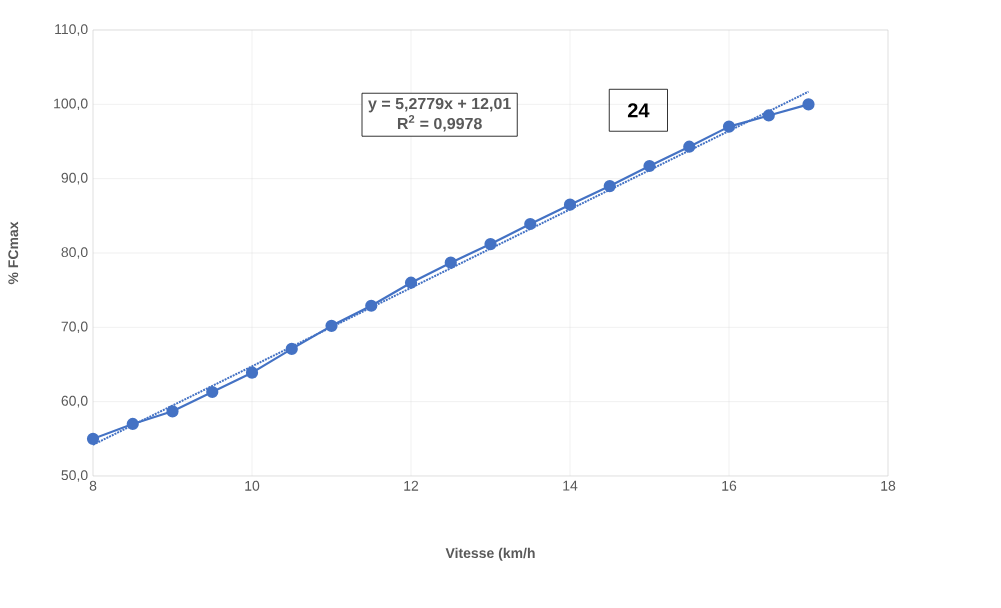 The image size is (1001, 608). I want to click on x-tick-label: 16, so click(729, 485).